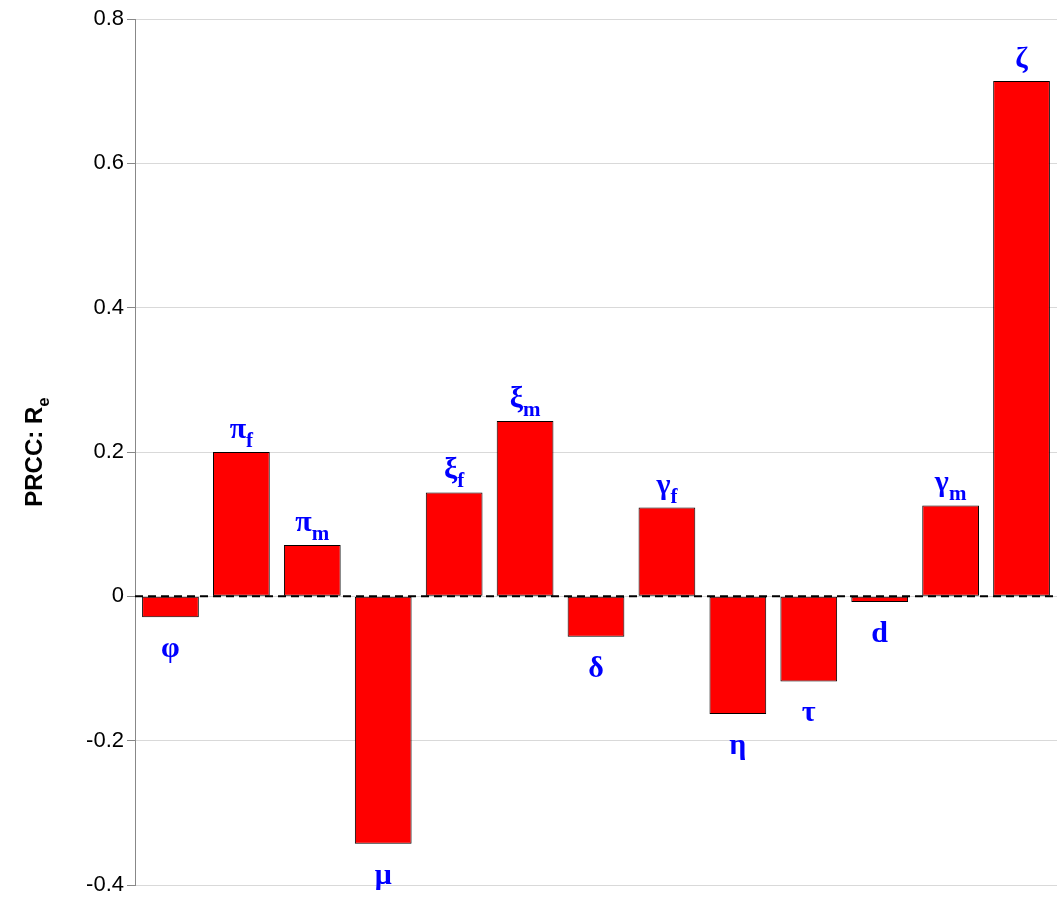 The height and width of the screenshot is (911, 1059). What do you see at coordinates (105, 739) in the screenshot?
I see `y-tick-label: -0.2` at bounding box center [105, 739].